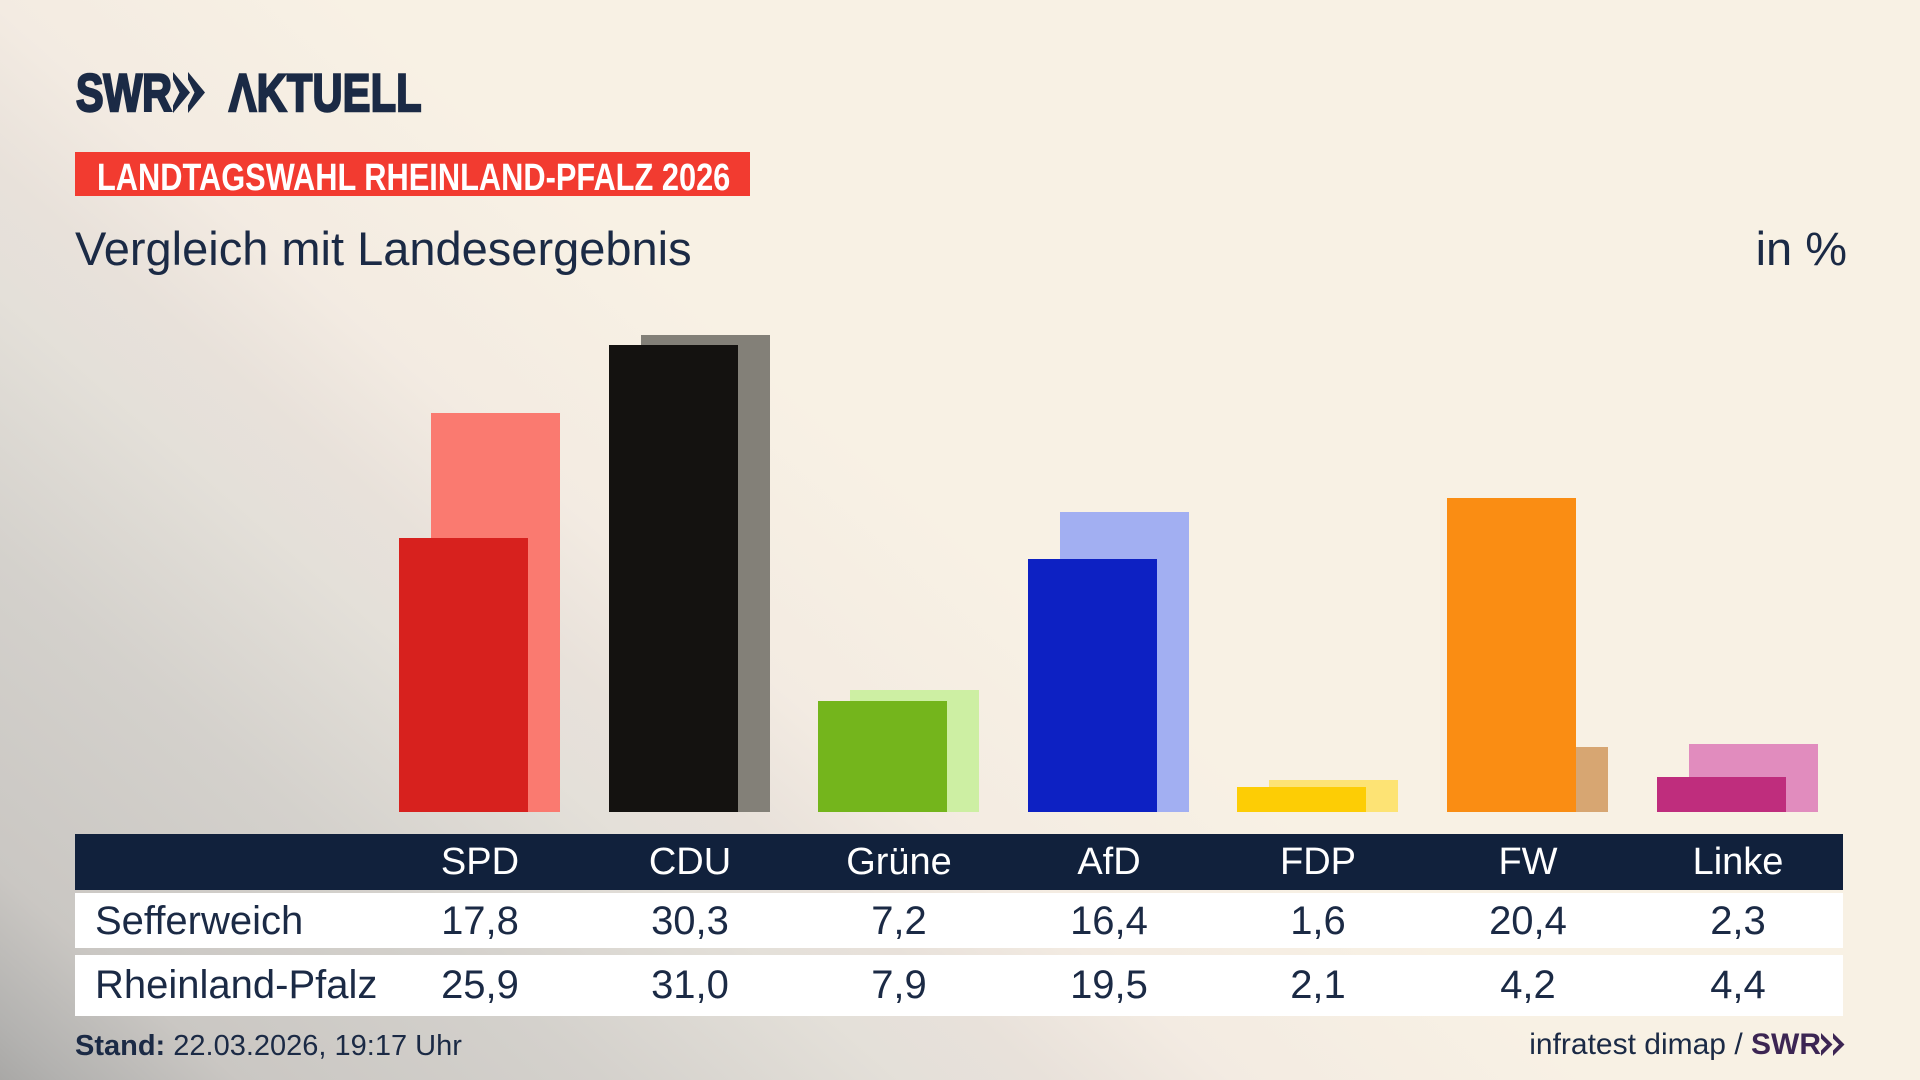  Describe the element at coordinates (124, 93) in the screenshot. I see `svg-text: SWR` at that location.